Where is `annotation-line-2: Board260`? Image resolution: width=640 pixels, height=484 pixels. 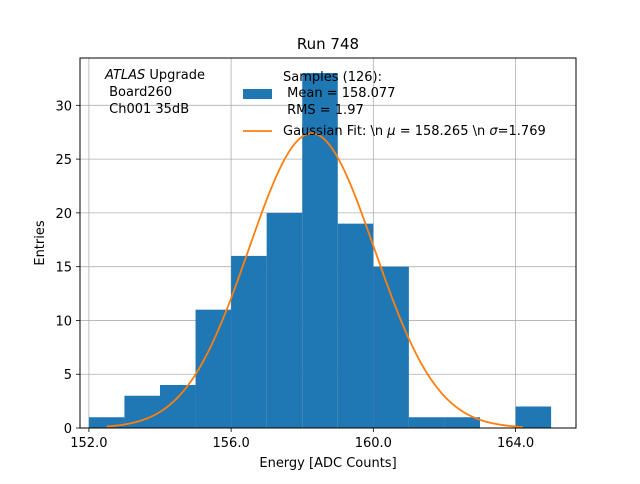
annotation-line-2: Board260 is located at coordinates (138, 92).